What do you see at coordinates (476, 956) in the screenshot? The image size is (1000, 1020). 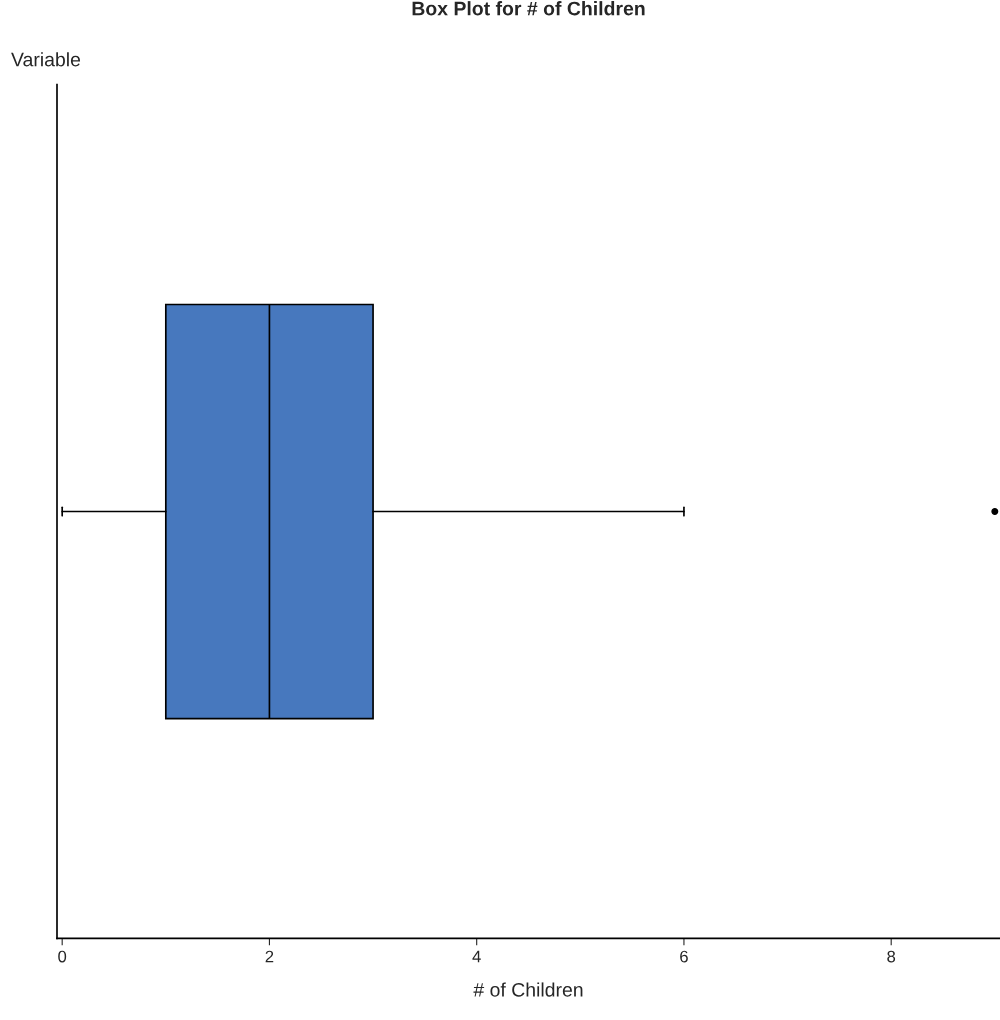 I see `x-tick-label: 4` at bounding box center [476, 956].